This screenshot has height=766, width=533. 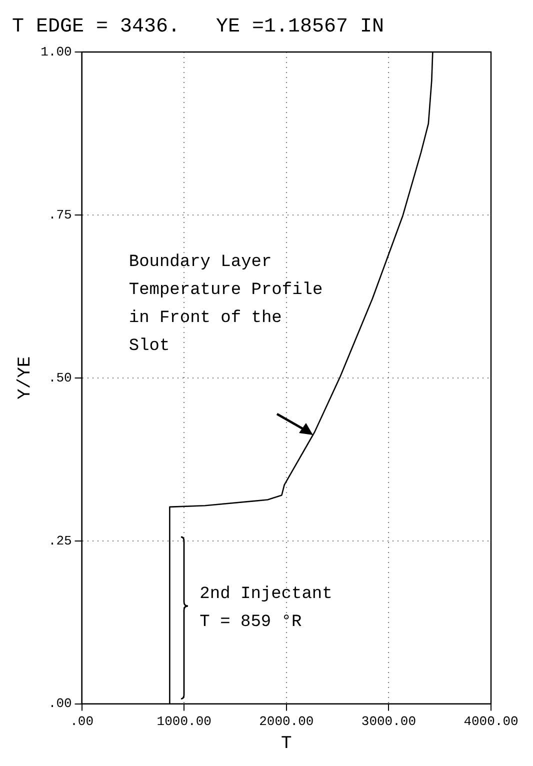 I want to click on y-tick-label: .25, so click(x=60, y=540).